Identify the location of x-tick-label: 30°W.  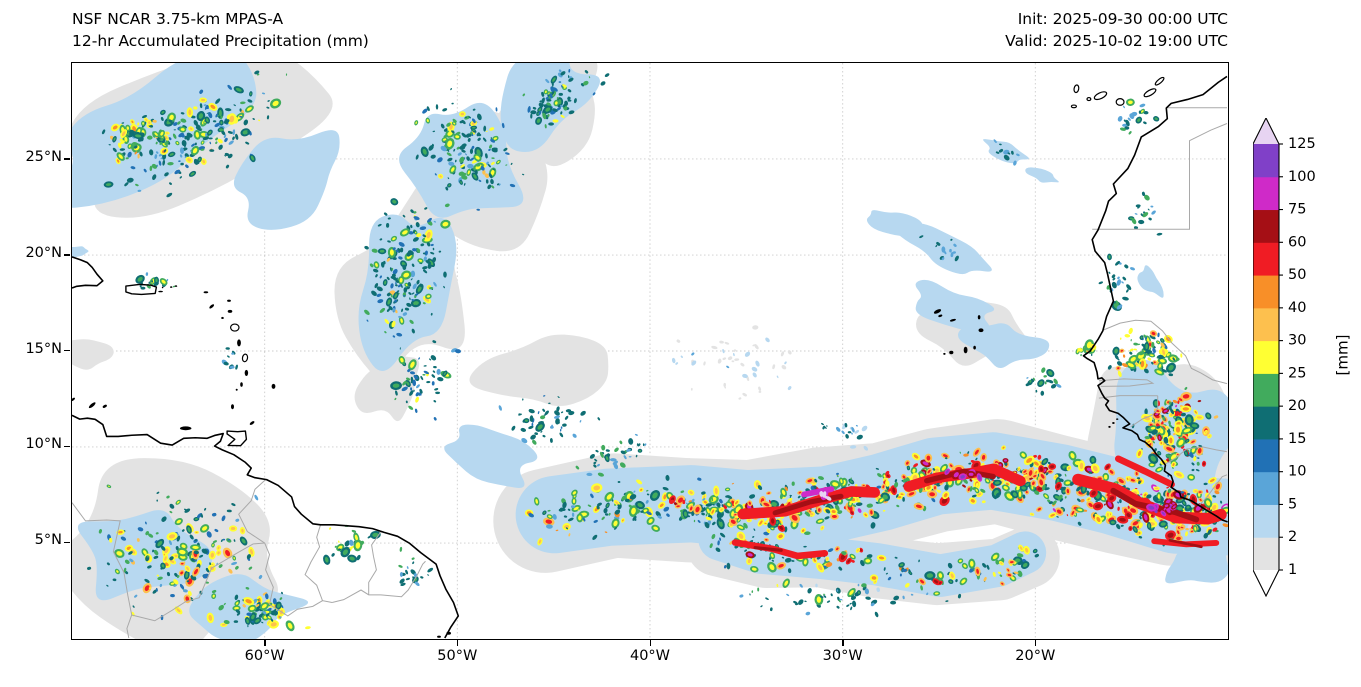
(842, 656).